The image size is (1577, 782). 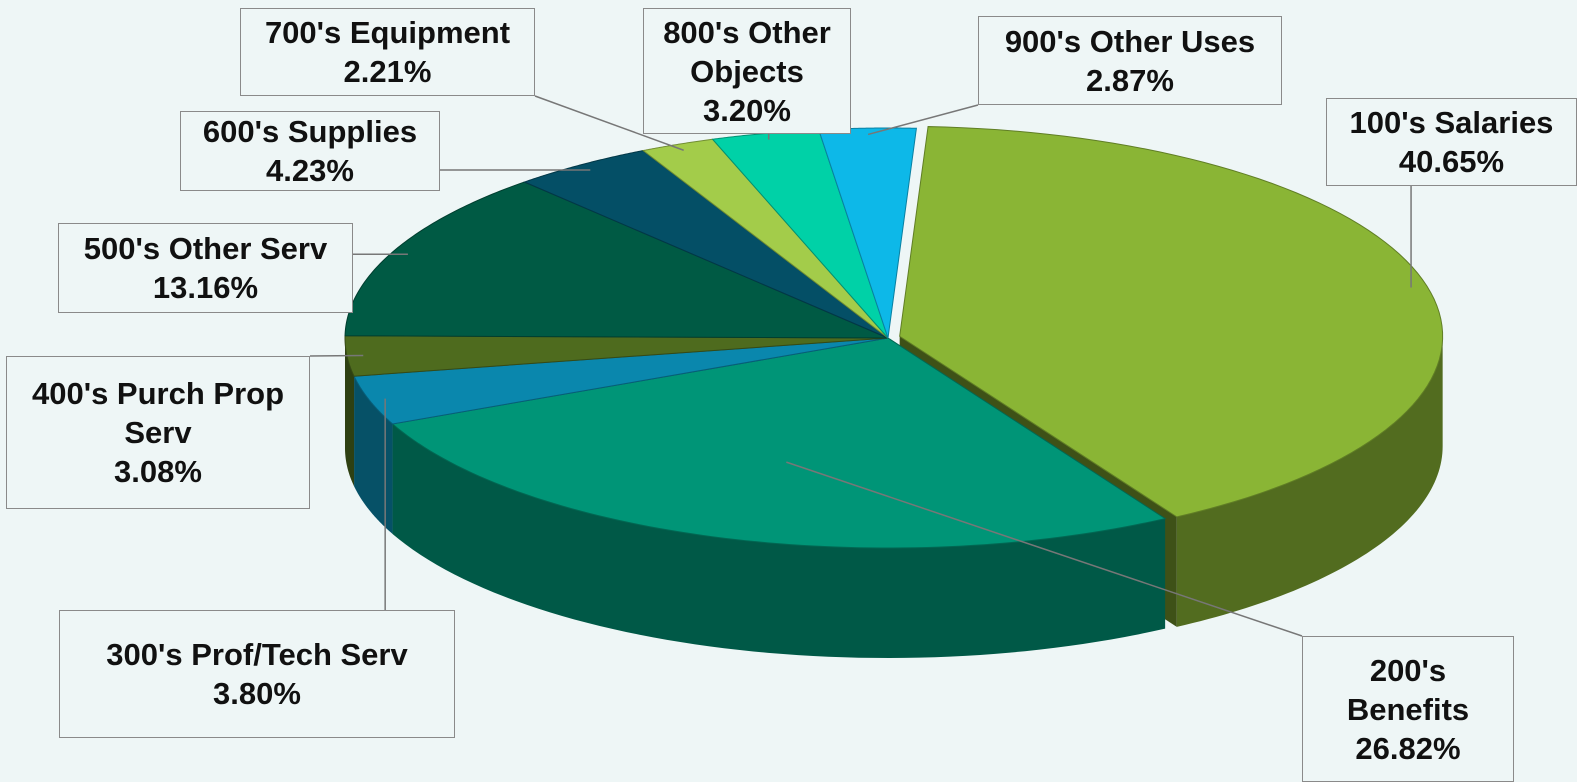 What do you see at coordinates (387, 52) in the screenshot?
I see `data-label: 700's Equipment 2.21%` at bounding box center [387, 52].